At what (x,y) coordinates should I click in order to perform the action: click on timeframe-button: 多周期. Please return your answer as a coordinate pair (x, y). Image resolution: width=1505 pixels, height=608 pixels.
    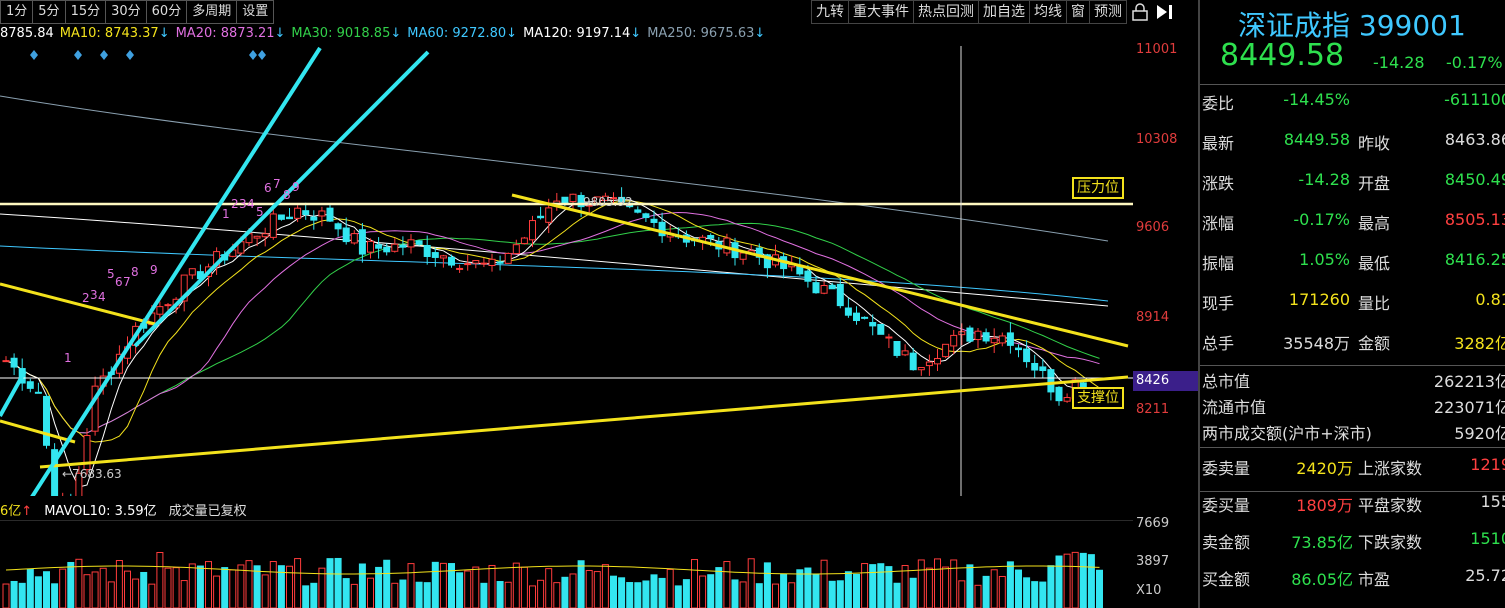
    Looking at the image, I should click on (212, 12).